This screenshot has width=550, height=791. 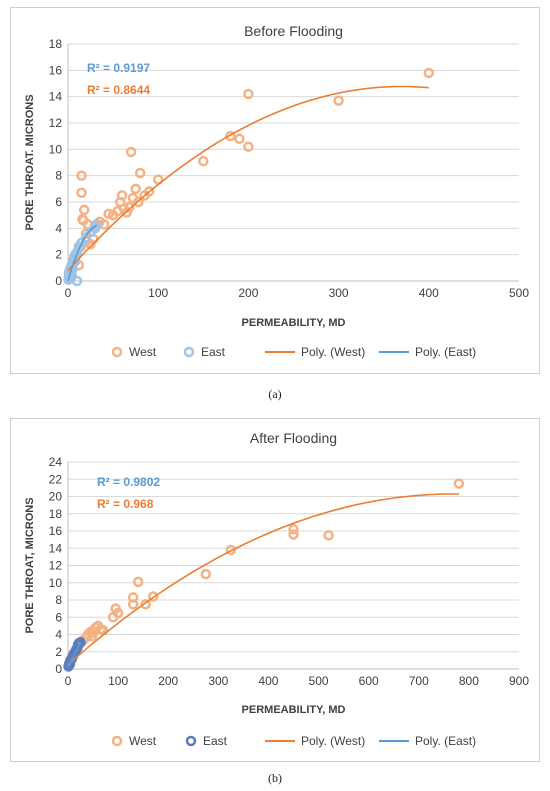 What do you see at coordinates (293, 31) in the screenshot?
I see `chart-title: Before Flooding` at bounding box center [293, 31].